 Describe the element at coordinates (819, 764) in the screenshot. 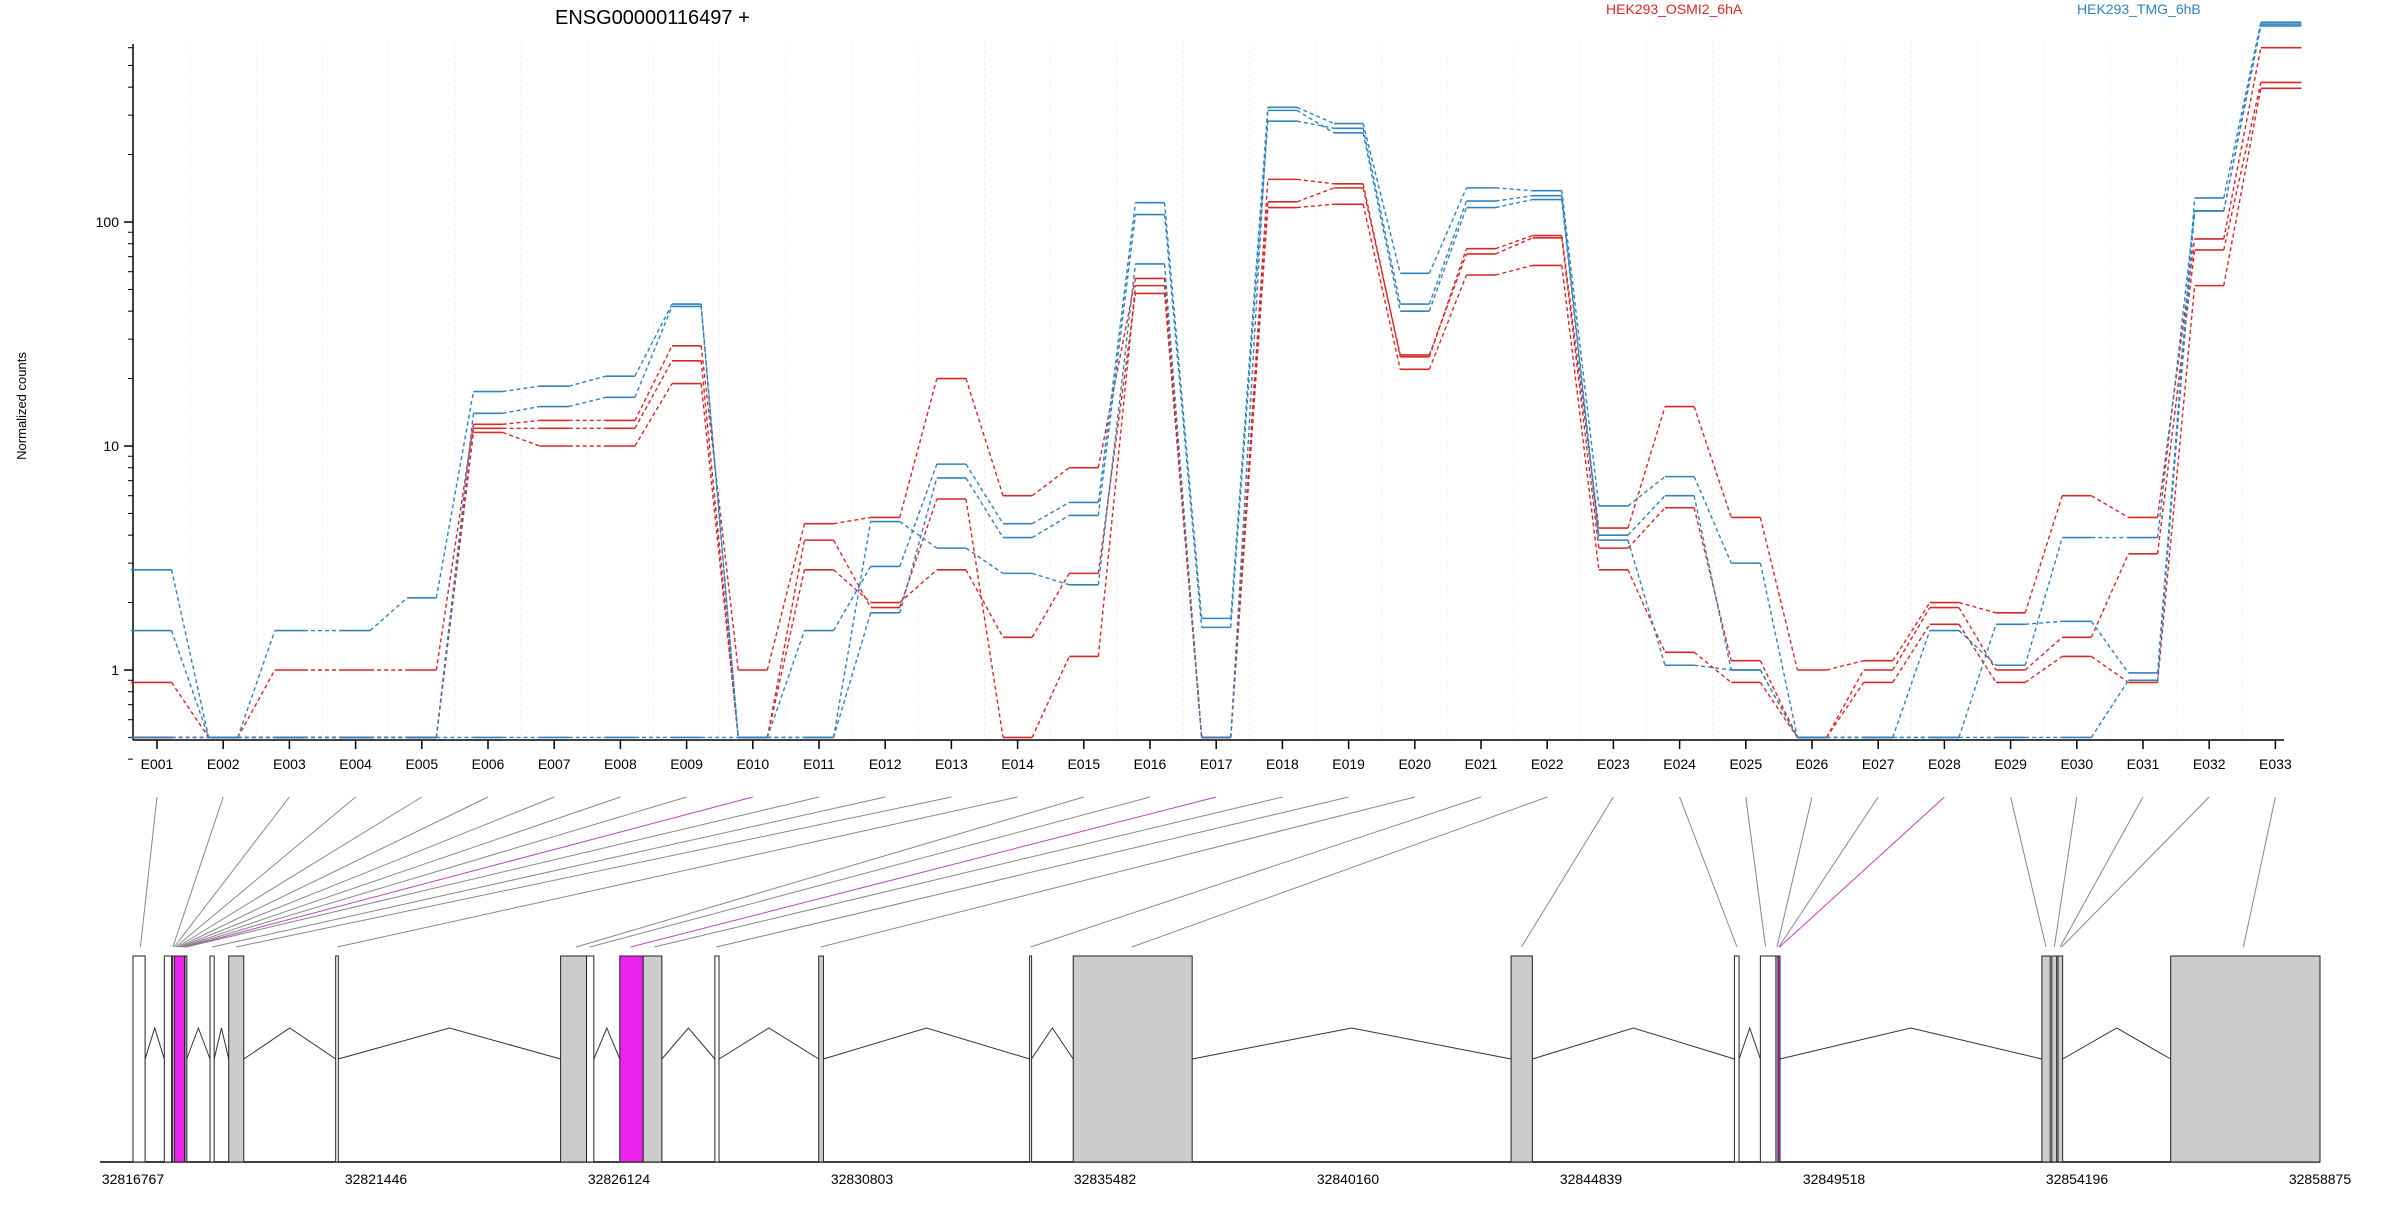

I see `x-tick-label: E011` at that location.